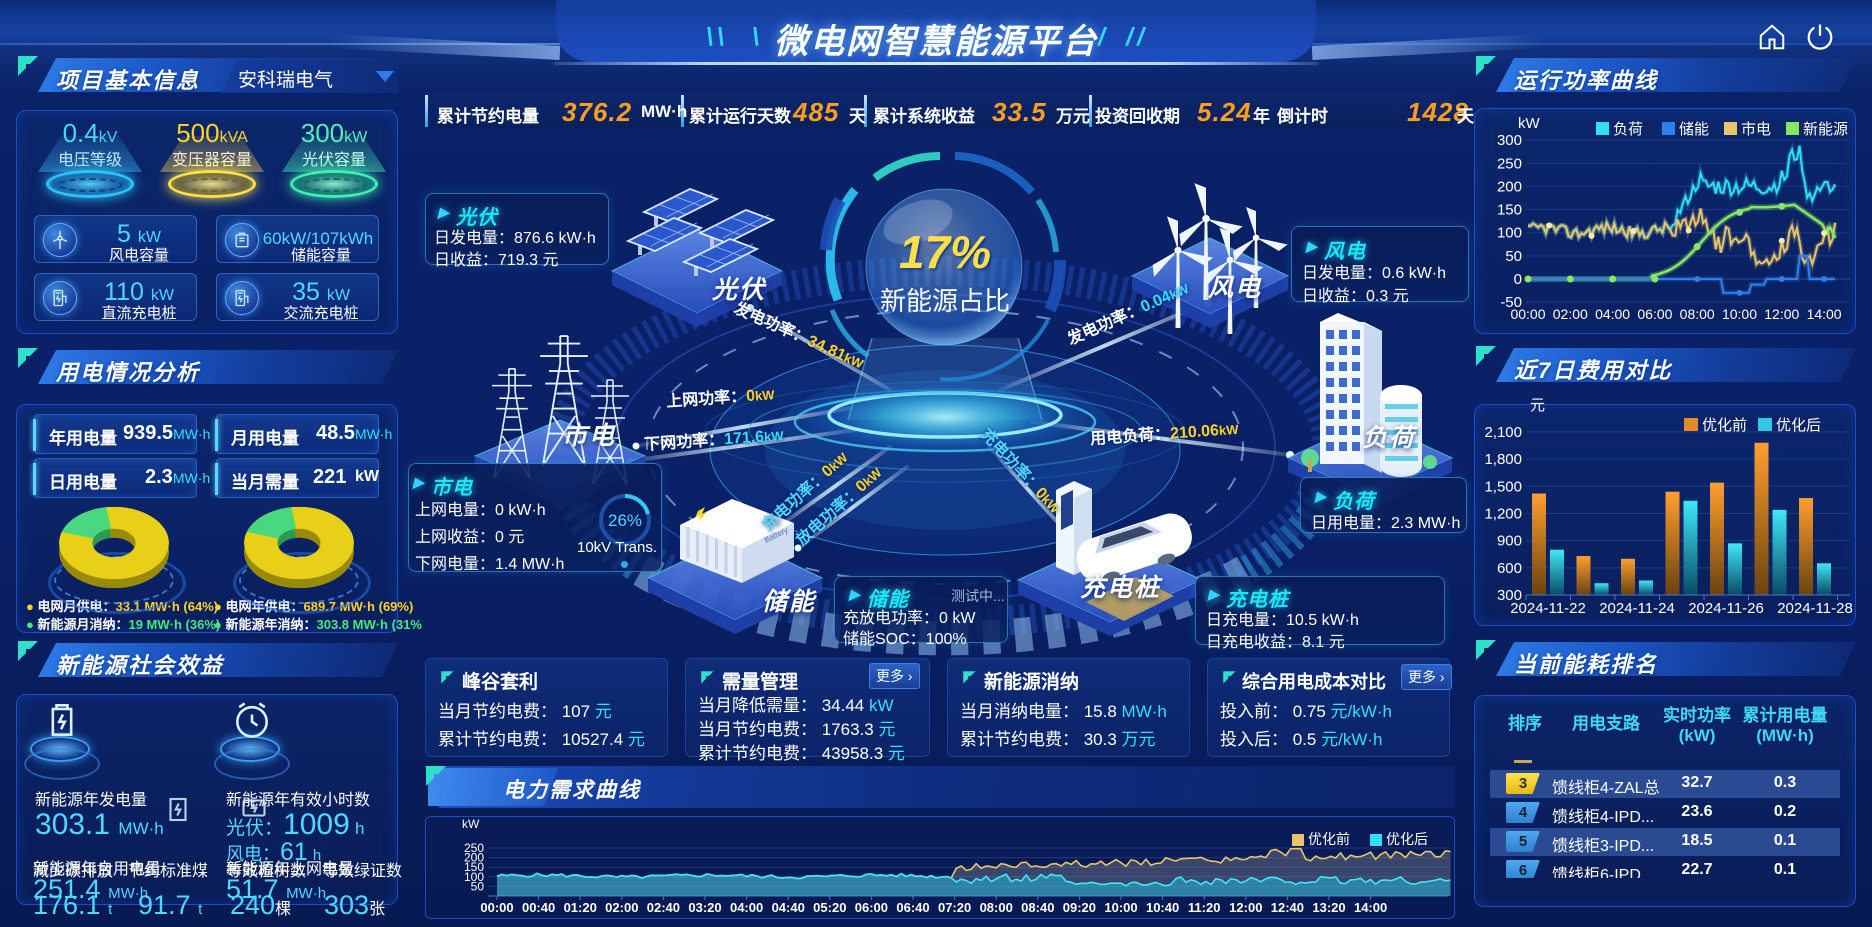  Describe the element at coordinates (1162, 907) in the screenshot. I see `svg-text: 10:40` at that location.